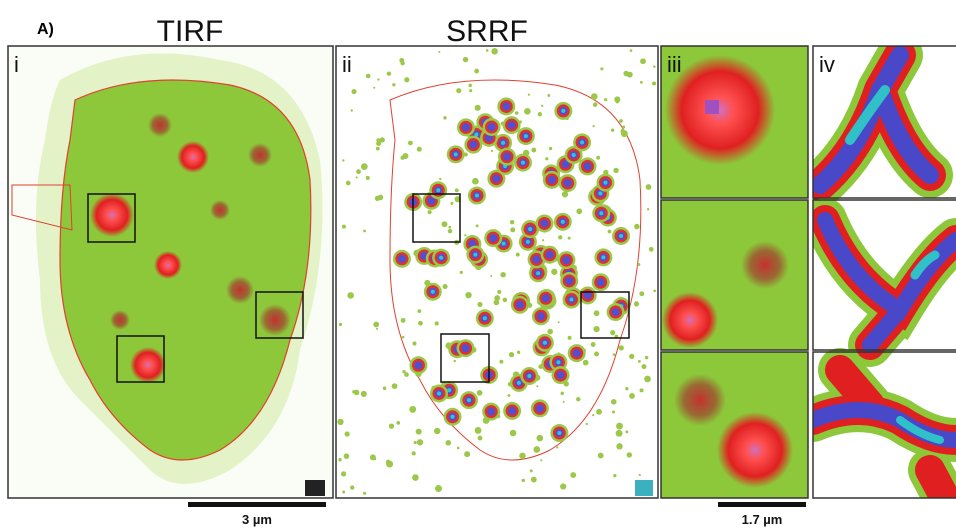 The image size is (956, 532). Describe the element at coordinates (257, 519) in the screenshot. I see `scale-bar-label: 3 µm` at that location.